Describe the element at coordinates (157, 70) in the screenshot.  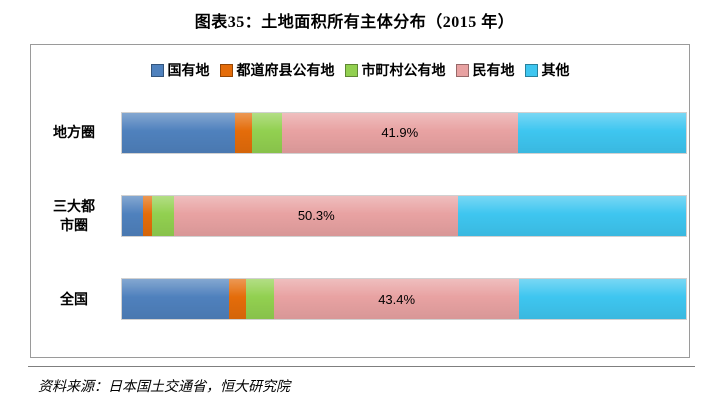
I see `legend-swatch-state-owned` at that location.